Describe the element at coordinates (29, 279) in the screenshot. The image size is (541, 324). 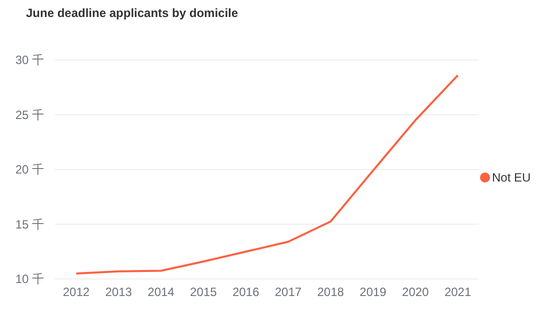
I see `ytick: 10 千` at that location.